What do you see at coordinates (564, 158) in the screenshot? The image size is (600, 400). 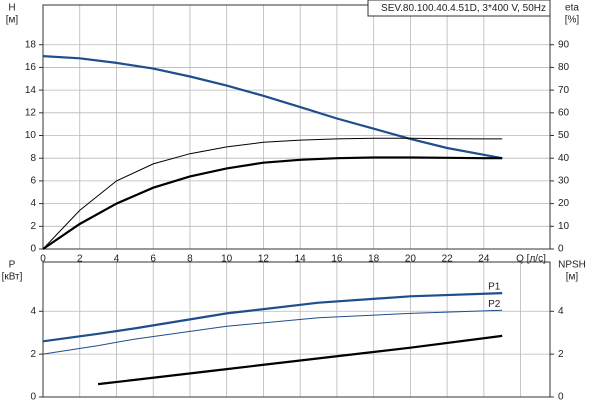 I see `y2-tick-label: 40` at bounding box center [564, 158].